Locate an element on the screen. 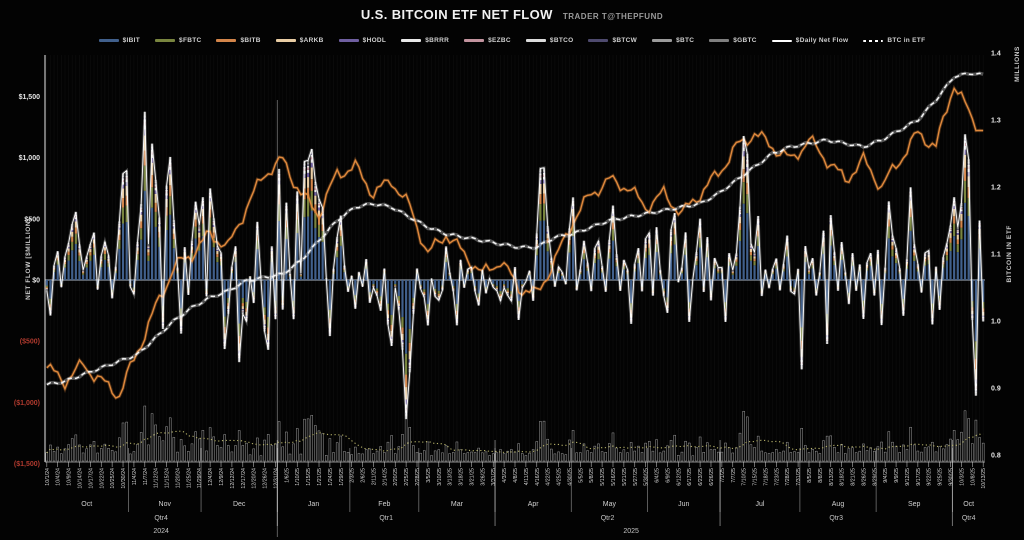 This screenshot has height=540, width=1024. svg-text: 1.4 is located at coordinates (996, 54).